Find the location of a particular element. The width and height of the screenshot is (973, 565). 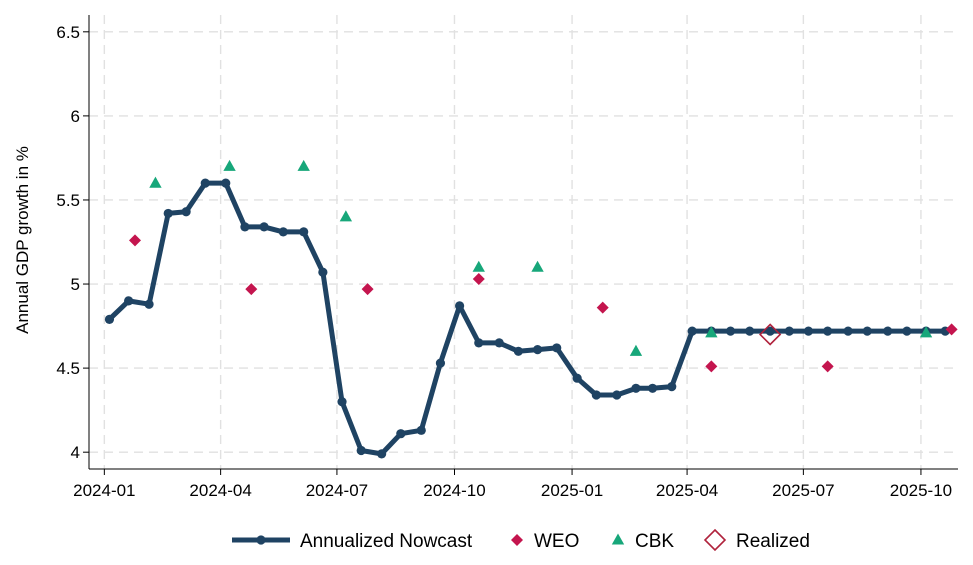

legend-item-weo: WEO is located at coordinates (545, 541).